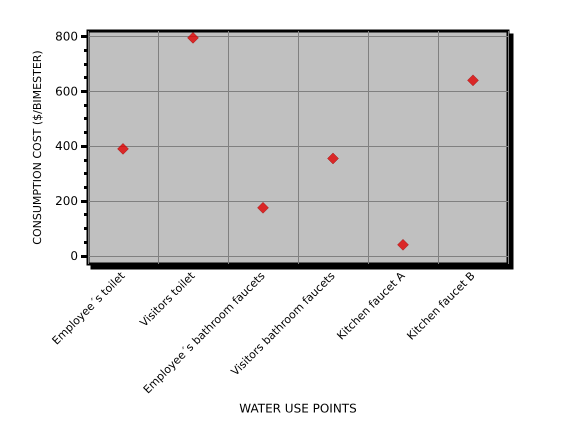 Image resolution: width=561 pixels, height=438 pixels. I want to click on y-axis-title: CONSUMPTION COST ($/BIMESTER), so click(37, 147).